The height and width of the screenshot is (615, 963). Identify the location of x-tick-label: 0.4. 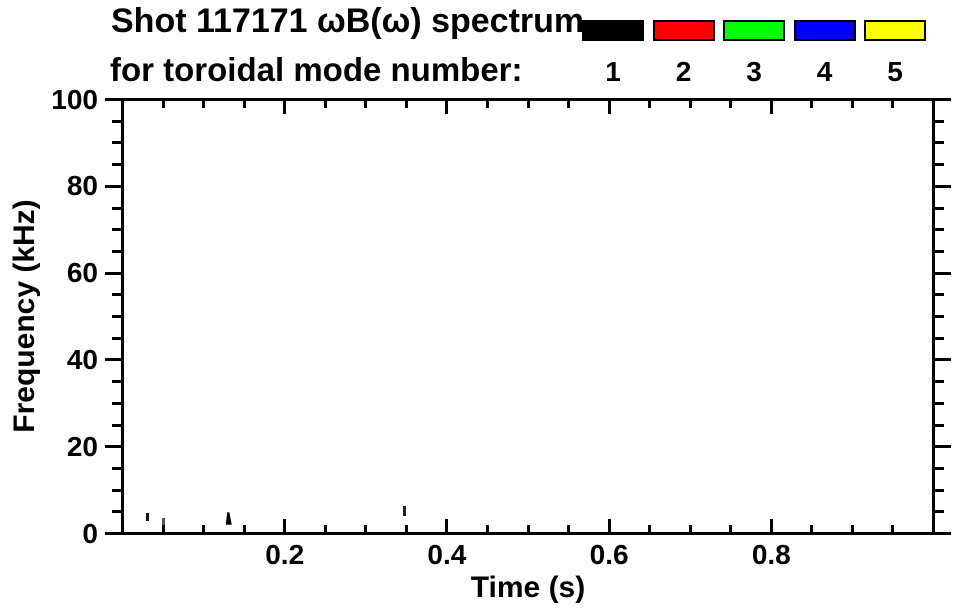
(447, 554).